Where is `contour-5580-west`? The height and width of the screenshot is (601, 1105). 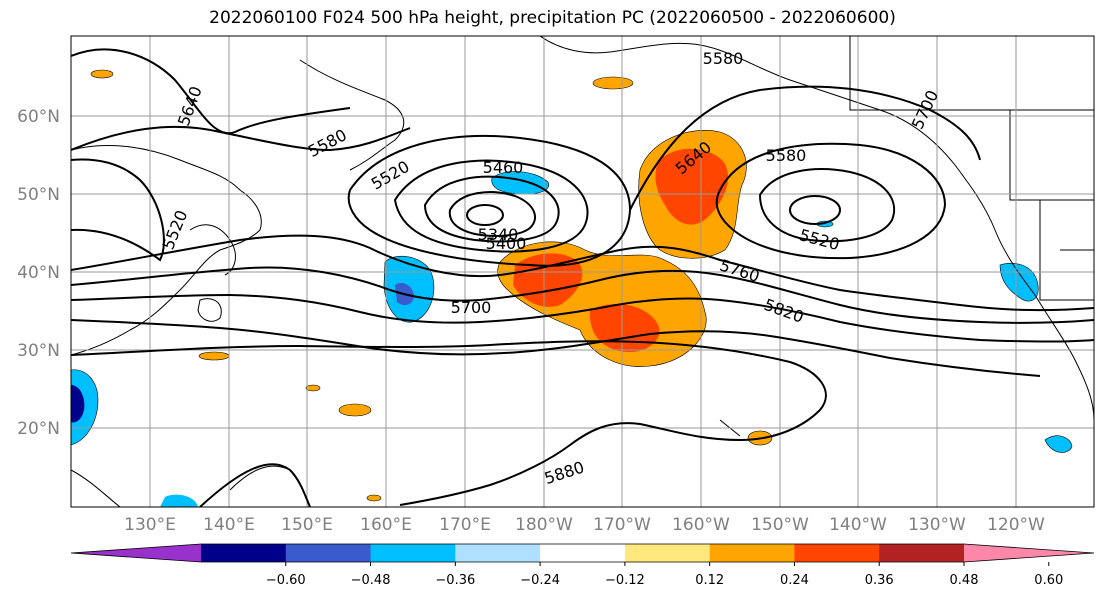
contour-5580-west is located at coordinates (241, 138).